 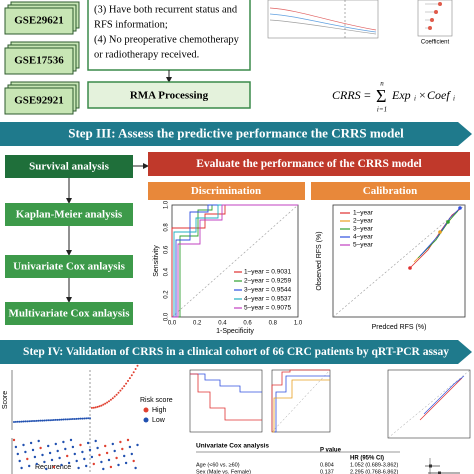 I want to click on axis-label: Predced RFS (%), so click(x=399, y=327).